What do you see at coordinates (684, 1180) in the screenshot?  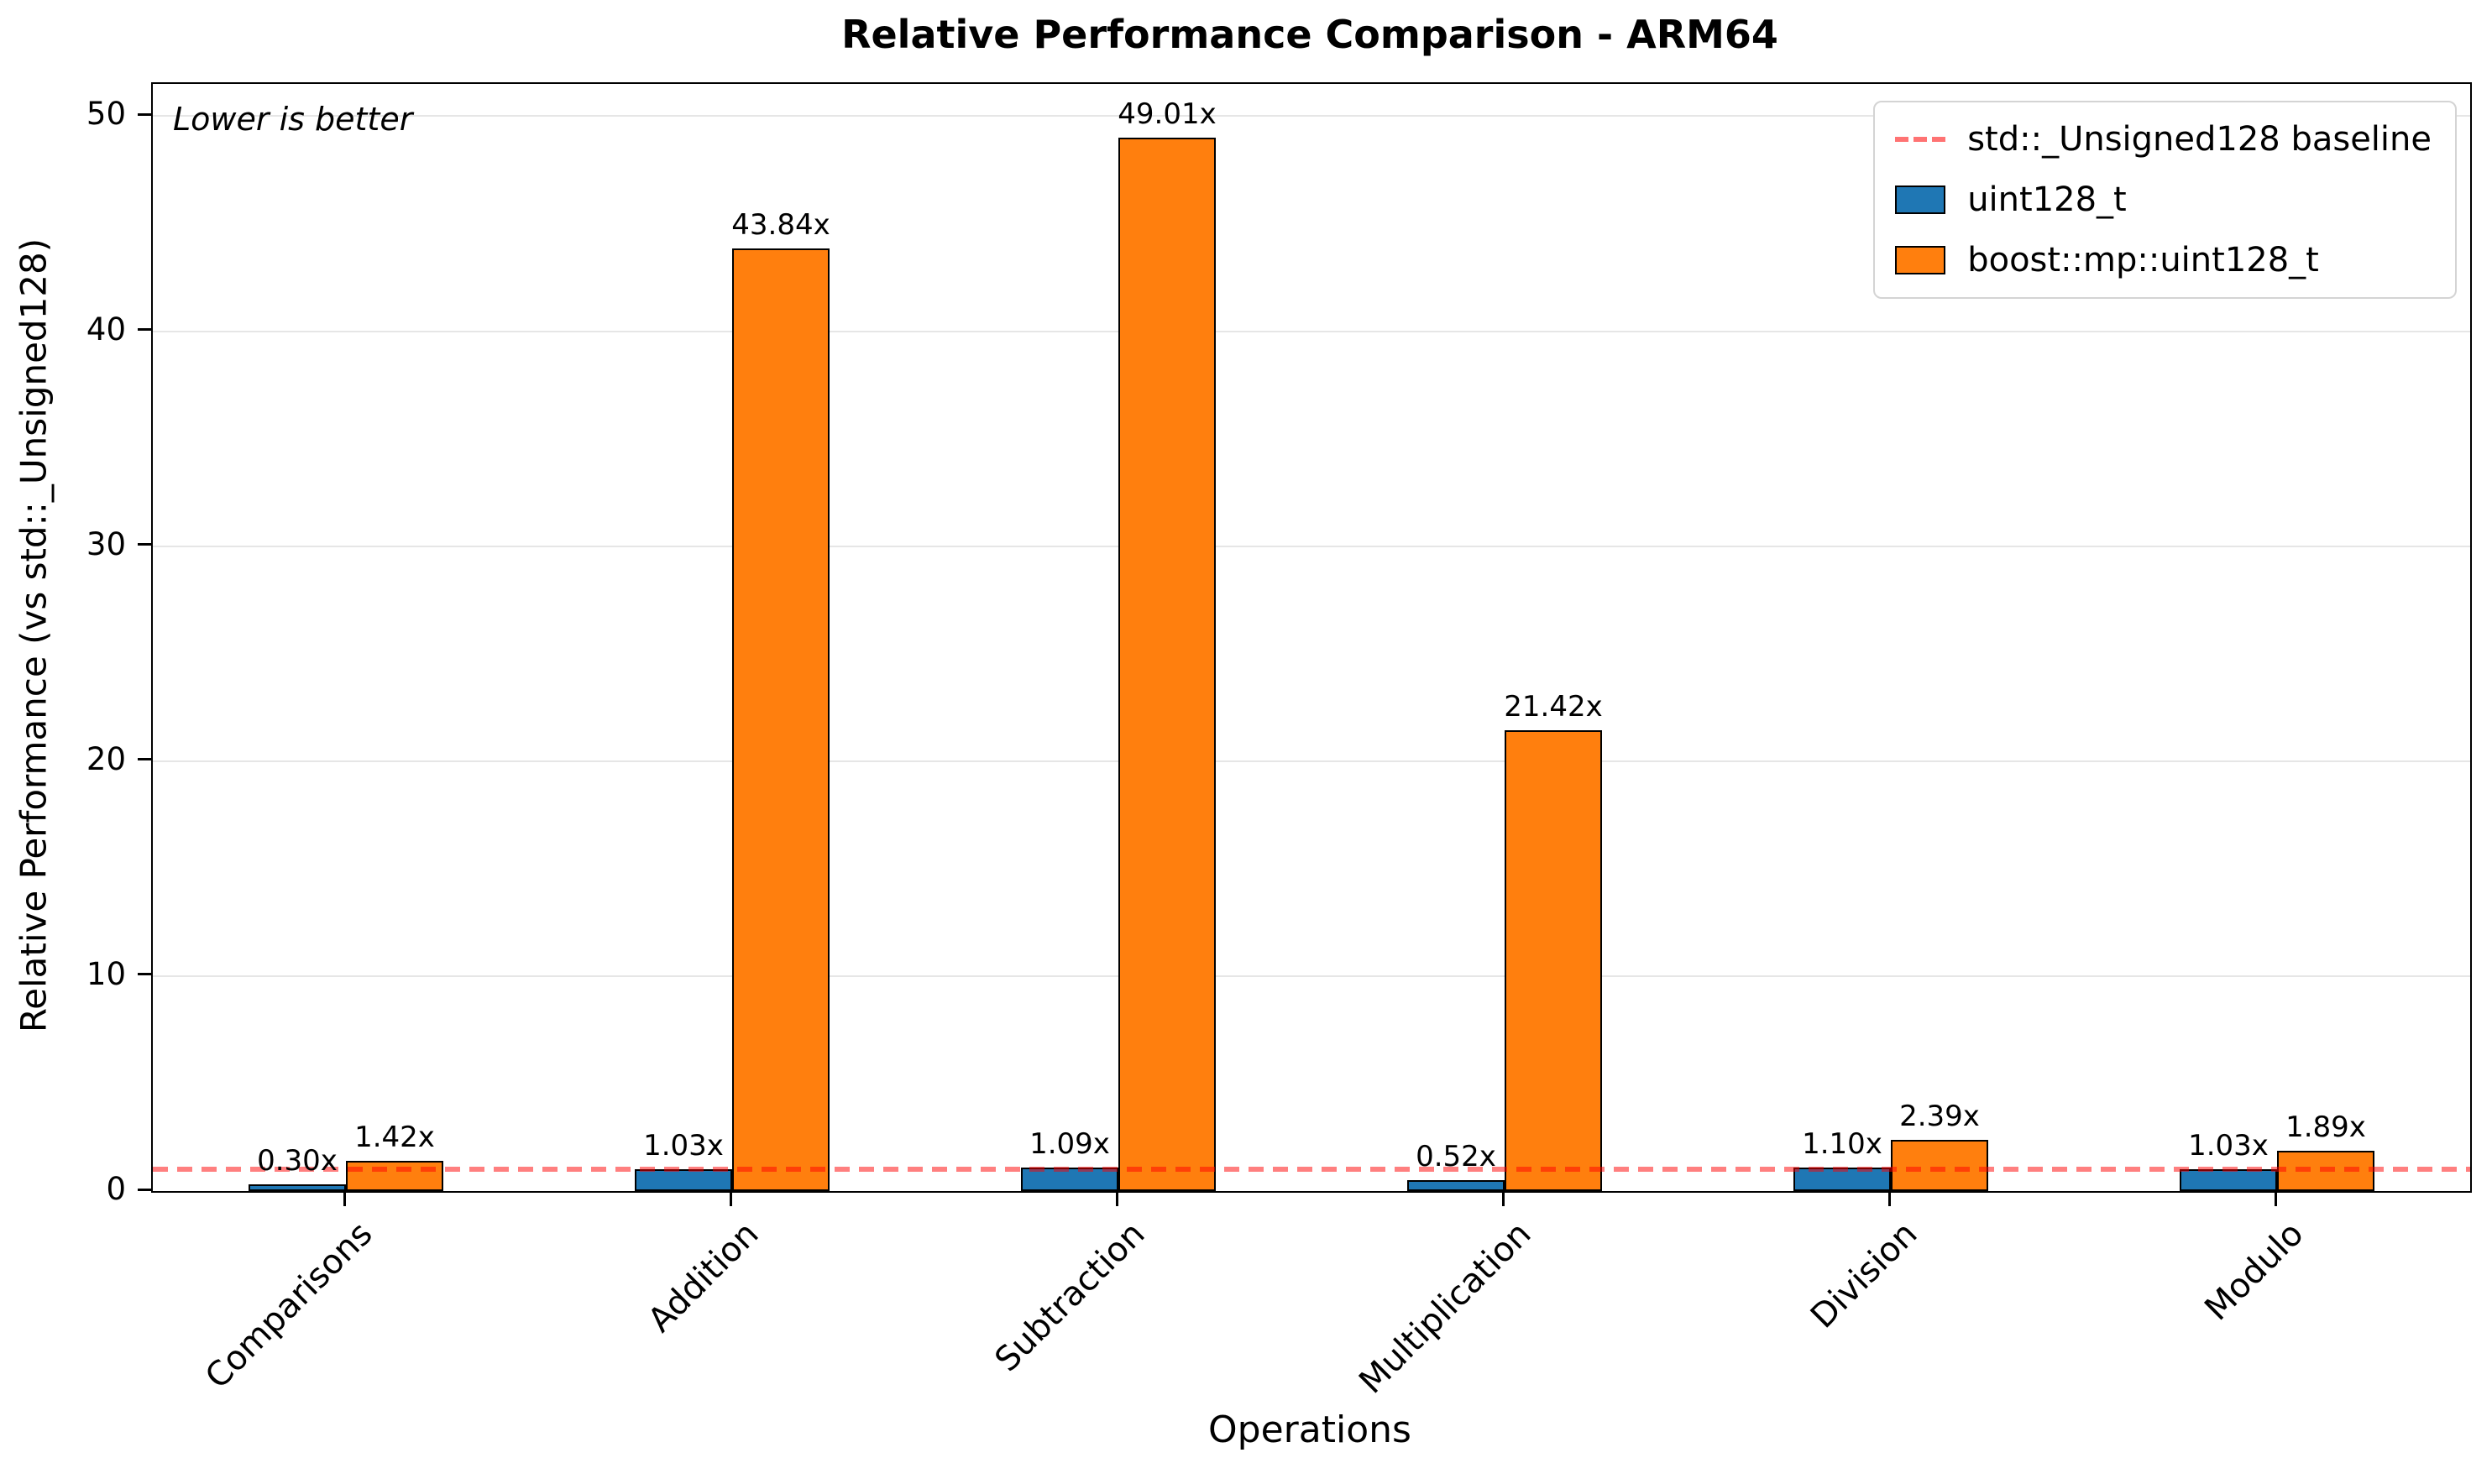 I see `bar-uint128-t-addition` at bounding box center [684, 1180].